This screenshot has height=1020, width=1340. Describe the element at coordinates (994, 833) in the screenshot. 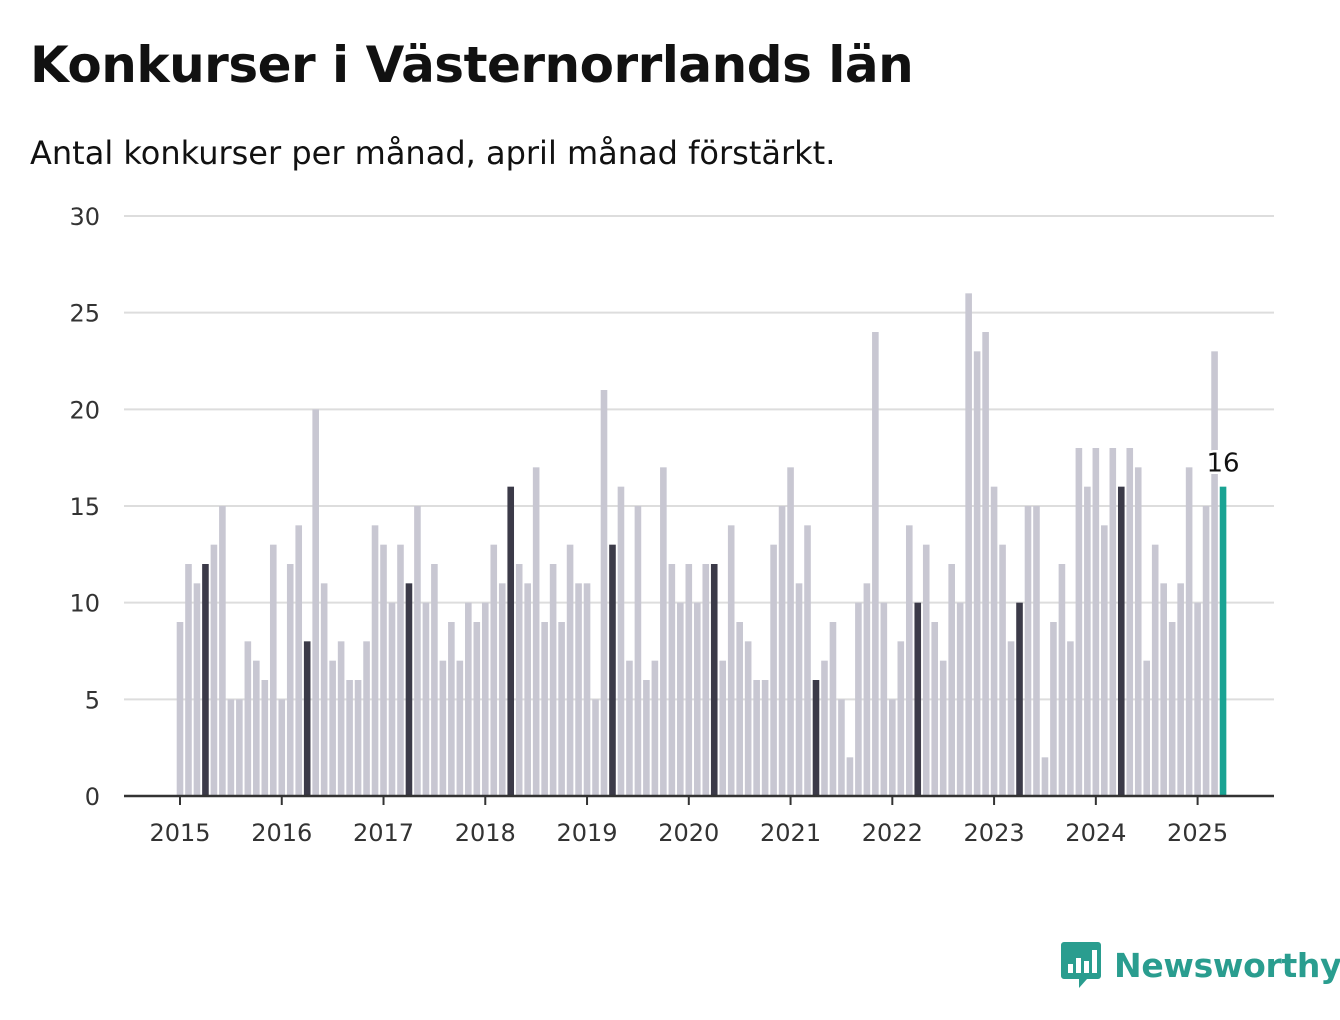

I see `x-tick-label: 2023` at that location.